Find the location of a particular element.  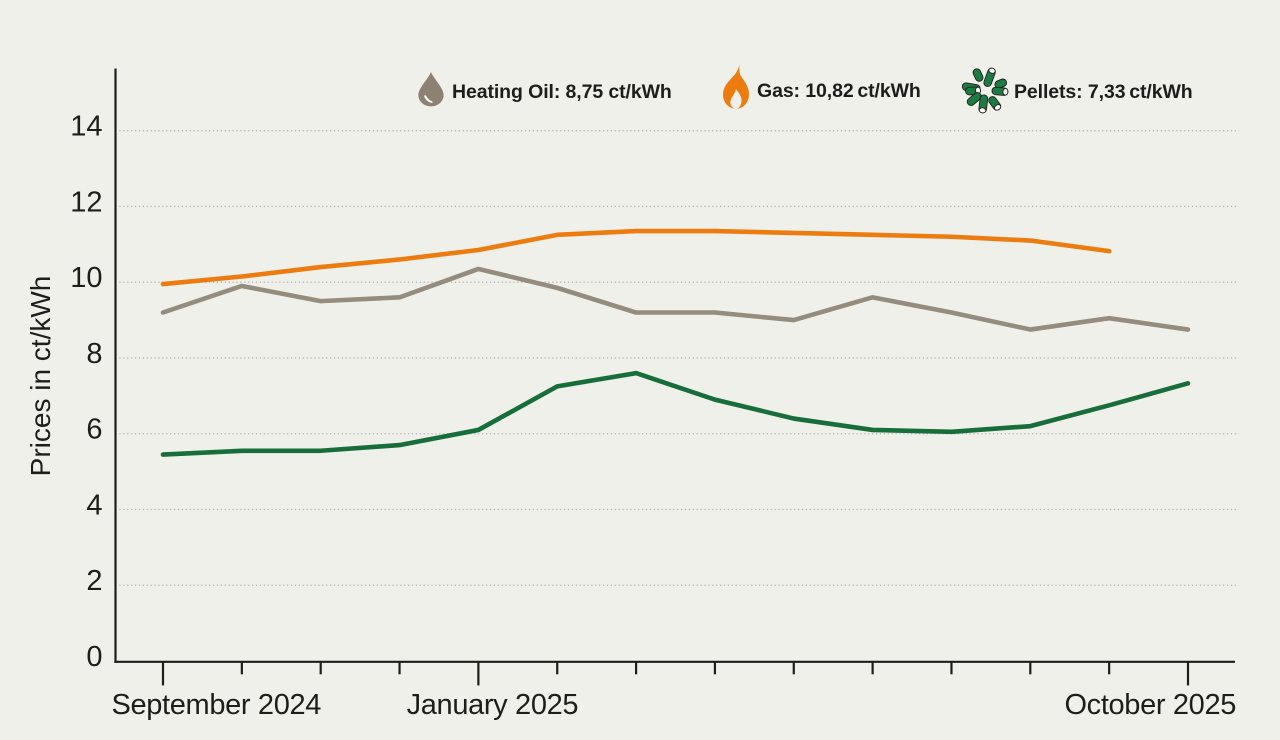

y-tick-label: 4 is located at coordinates (94, 505).